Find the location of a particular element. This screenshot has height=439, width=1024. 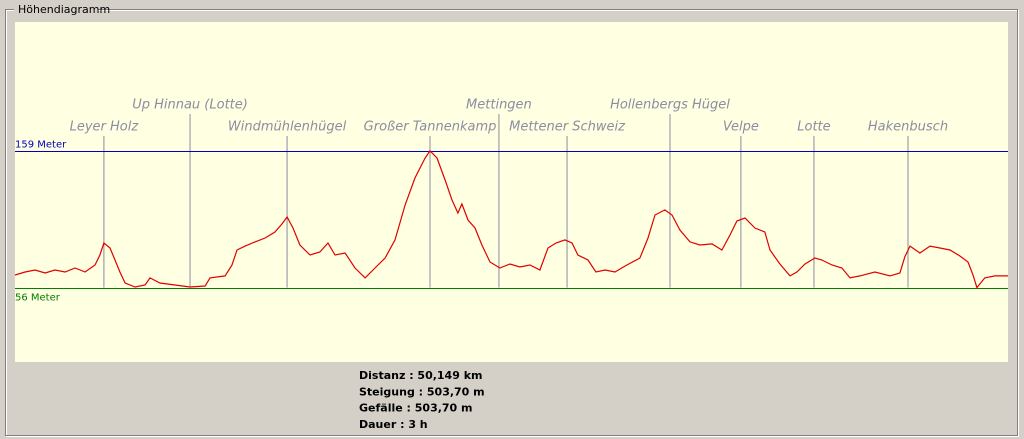

chart-title: Höhendiagramm is located at coordinates (64, 9).